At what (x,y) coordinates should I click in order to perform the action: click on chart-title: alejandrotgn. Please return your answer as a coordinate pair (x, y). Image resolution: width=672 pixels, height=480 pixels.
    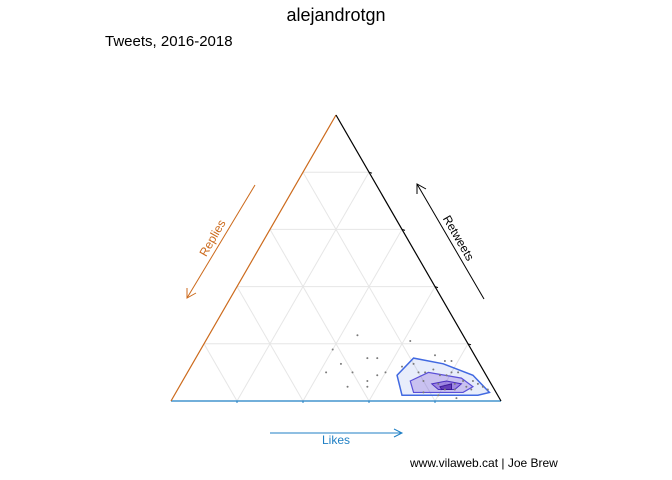
    Looking at the image, I should click on (336, 15).